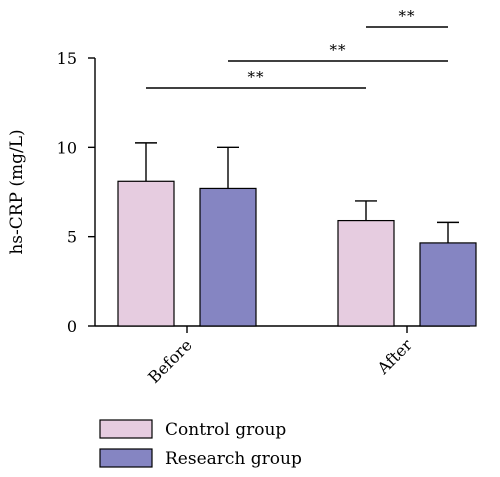  What do you see at coordinates (72, 237) in the screenshot?
I see `y-tick-label: 5` at bounding box center [72, 237].